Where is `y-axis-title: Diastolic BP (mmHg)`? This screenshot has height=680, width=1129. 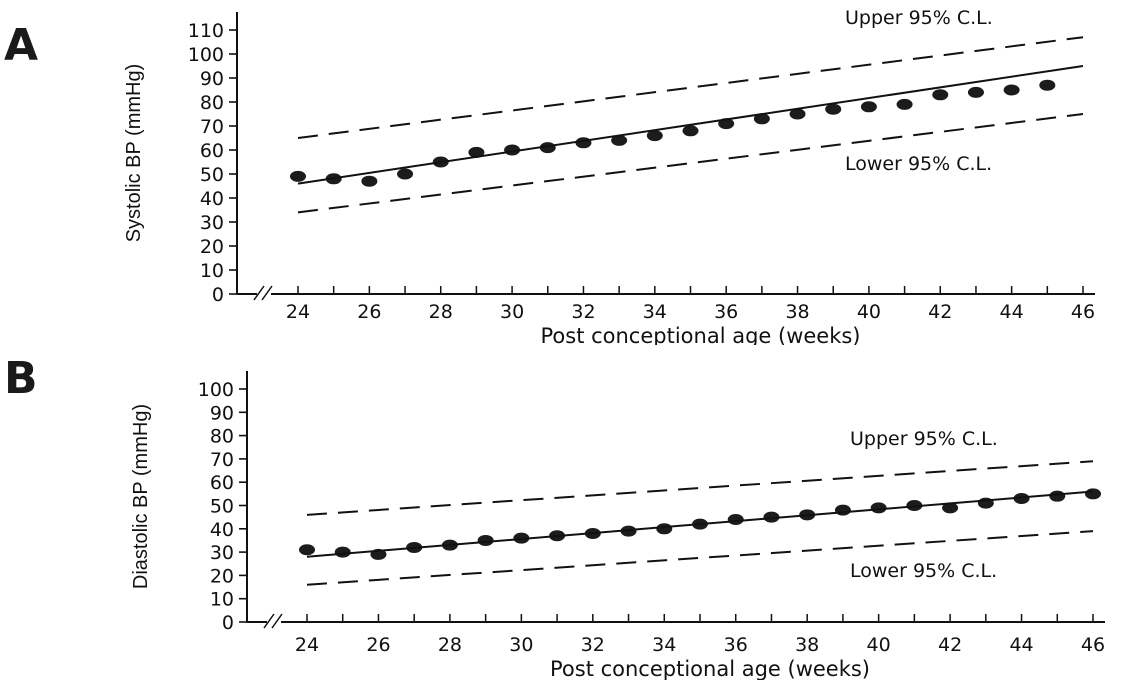
y-axis-title: Diastolic BP (mmHg) is located at coordinates (141, 496).